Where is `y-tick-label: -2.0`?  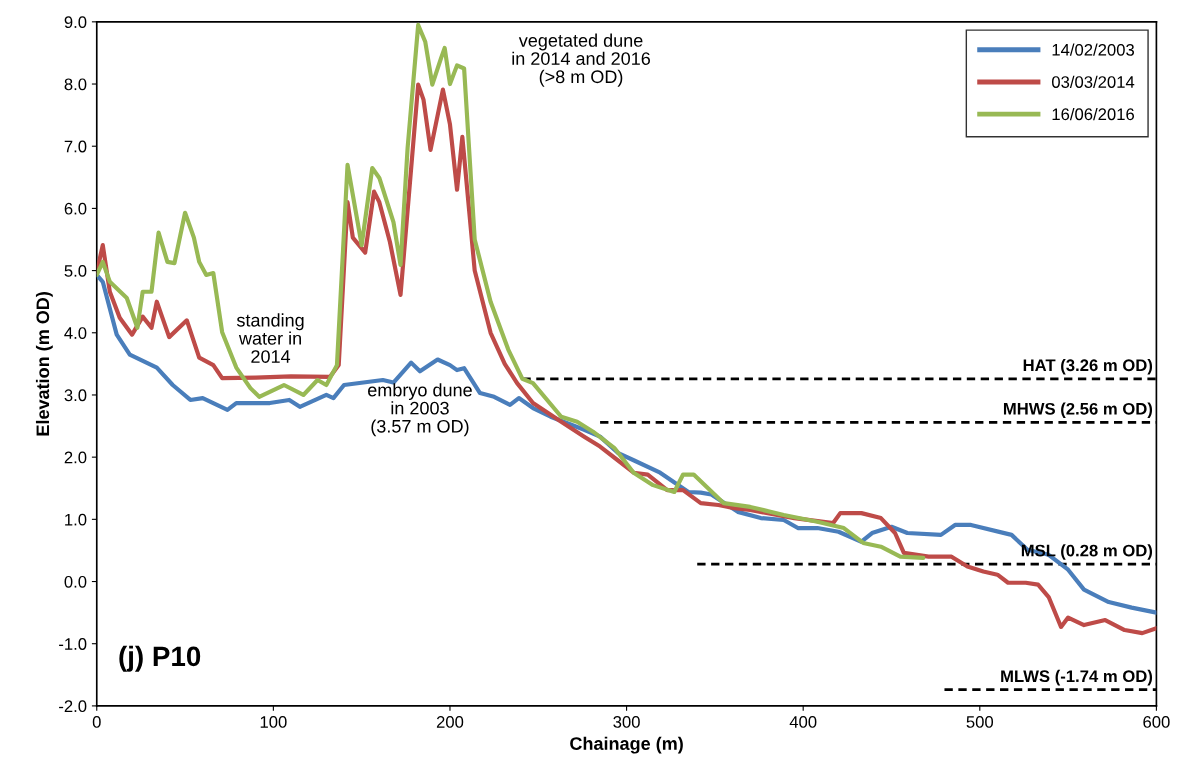 y-tick-label: -2.0 is located at coordinates (73, 706).